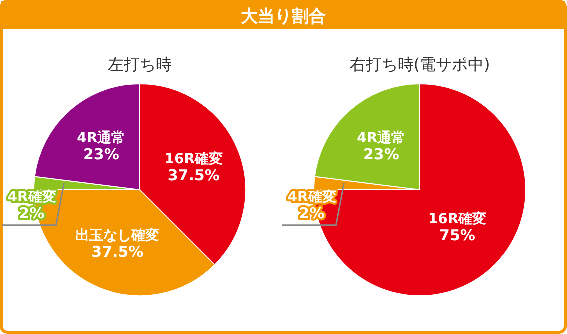 This screenshot has width=567, height=334. What do you see at coordinates (118, 235) in the screenshot?
I see `slice-label: 出玉なし確変` at bounding box center [118, 235].